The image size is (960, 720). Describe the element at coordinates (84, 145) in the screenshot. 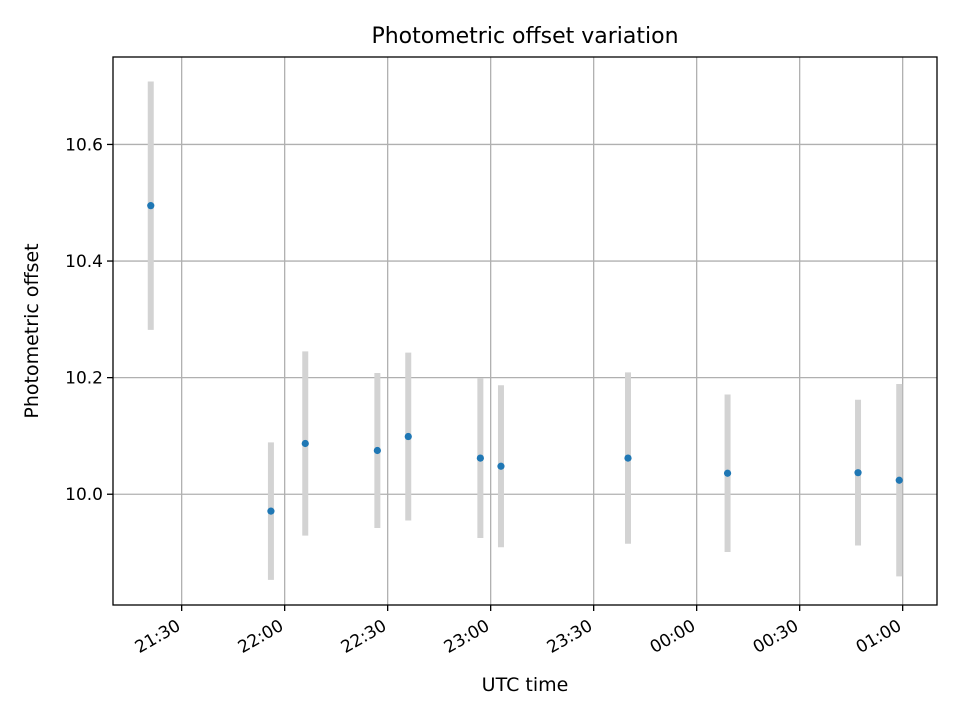

I see `y-tick-label: 10.6` at that location.